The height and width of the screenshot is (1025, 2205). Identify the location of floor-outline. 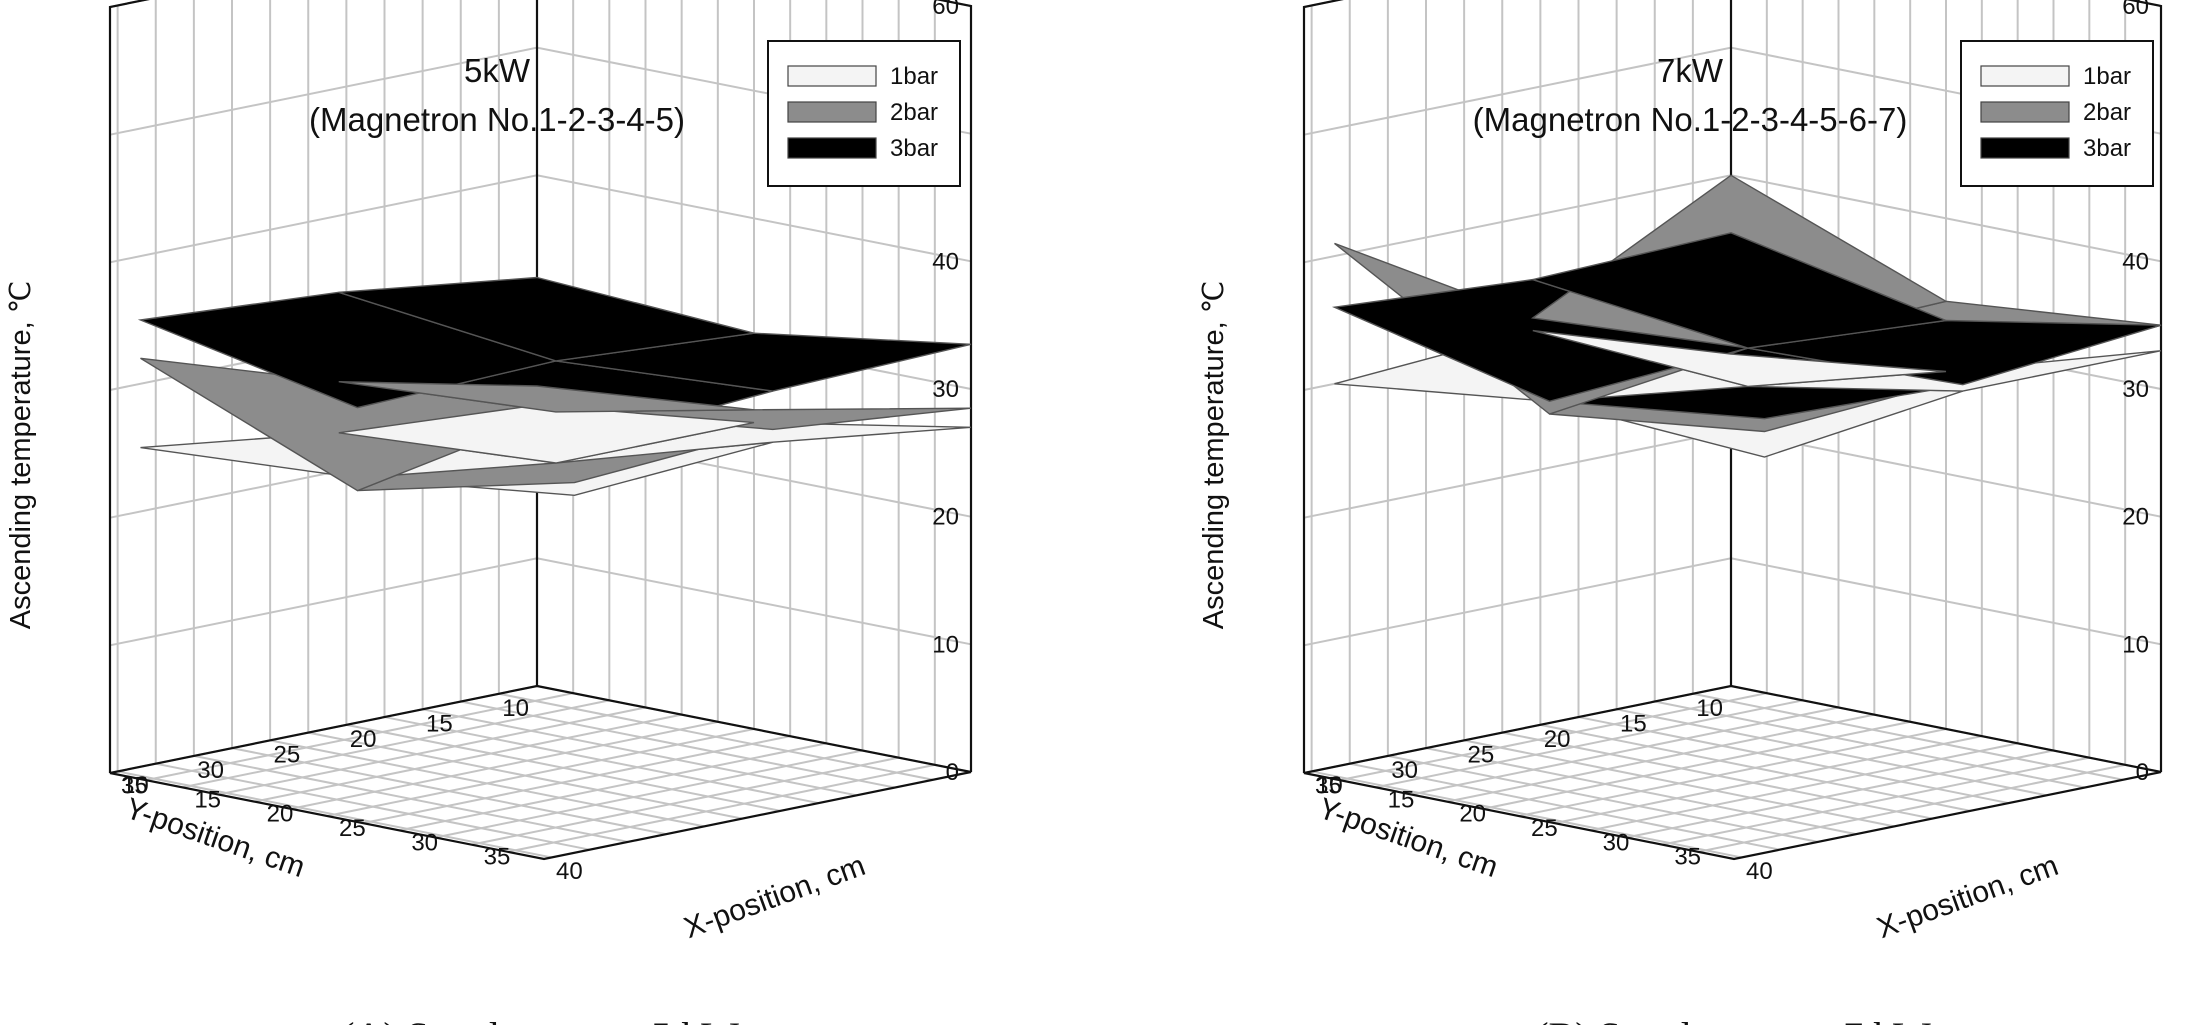
(540, 772).